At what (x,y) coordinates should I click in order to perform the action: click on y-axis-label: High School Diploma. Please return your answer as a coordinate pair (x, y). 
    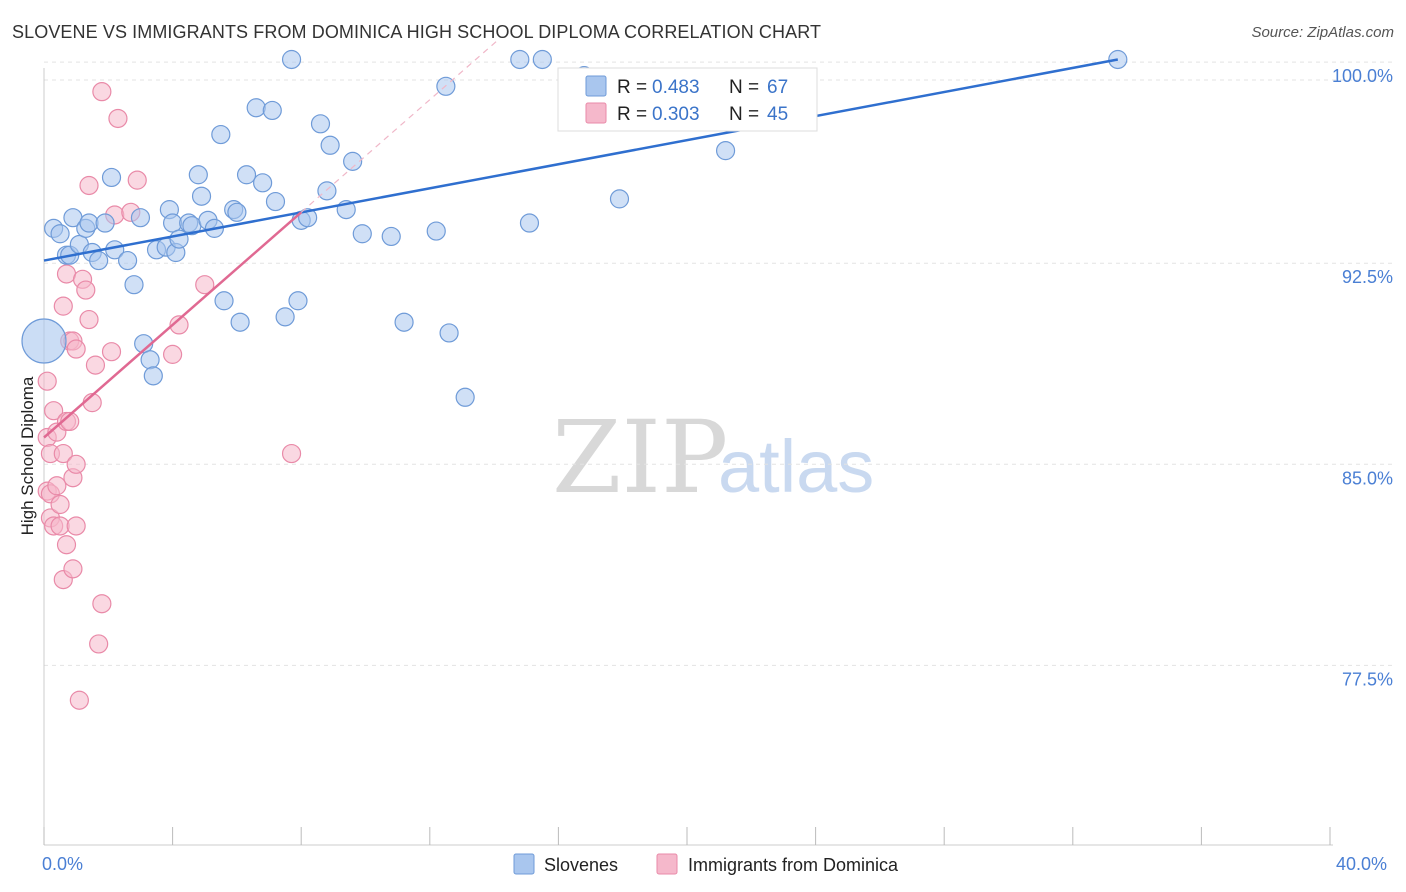
    Looking at the image, I should click on (27, 455).